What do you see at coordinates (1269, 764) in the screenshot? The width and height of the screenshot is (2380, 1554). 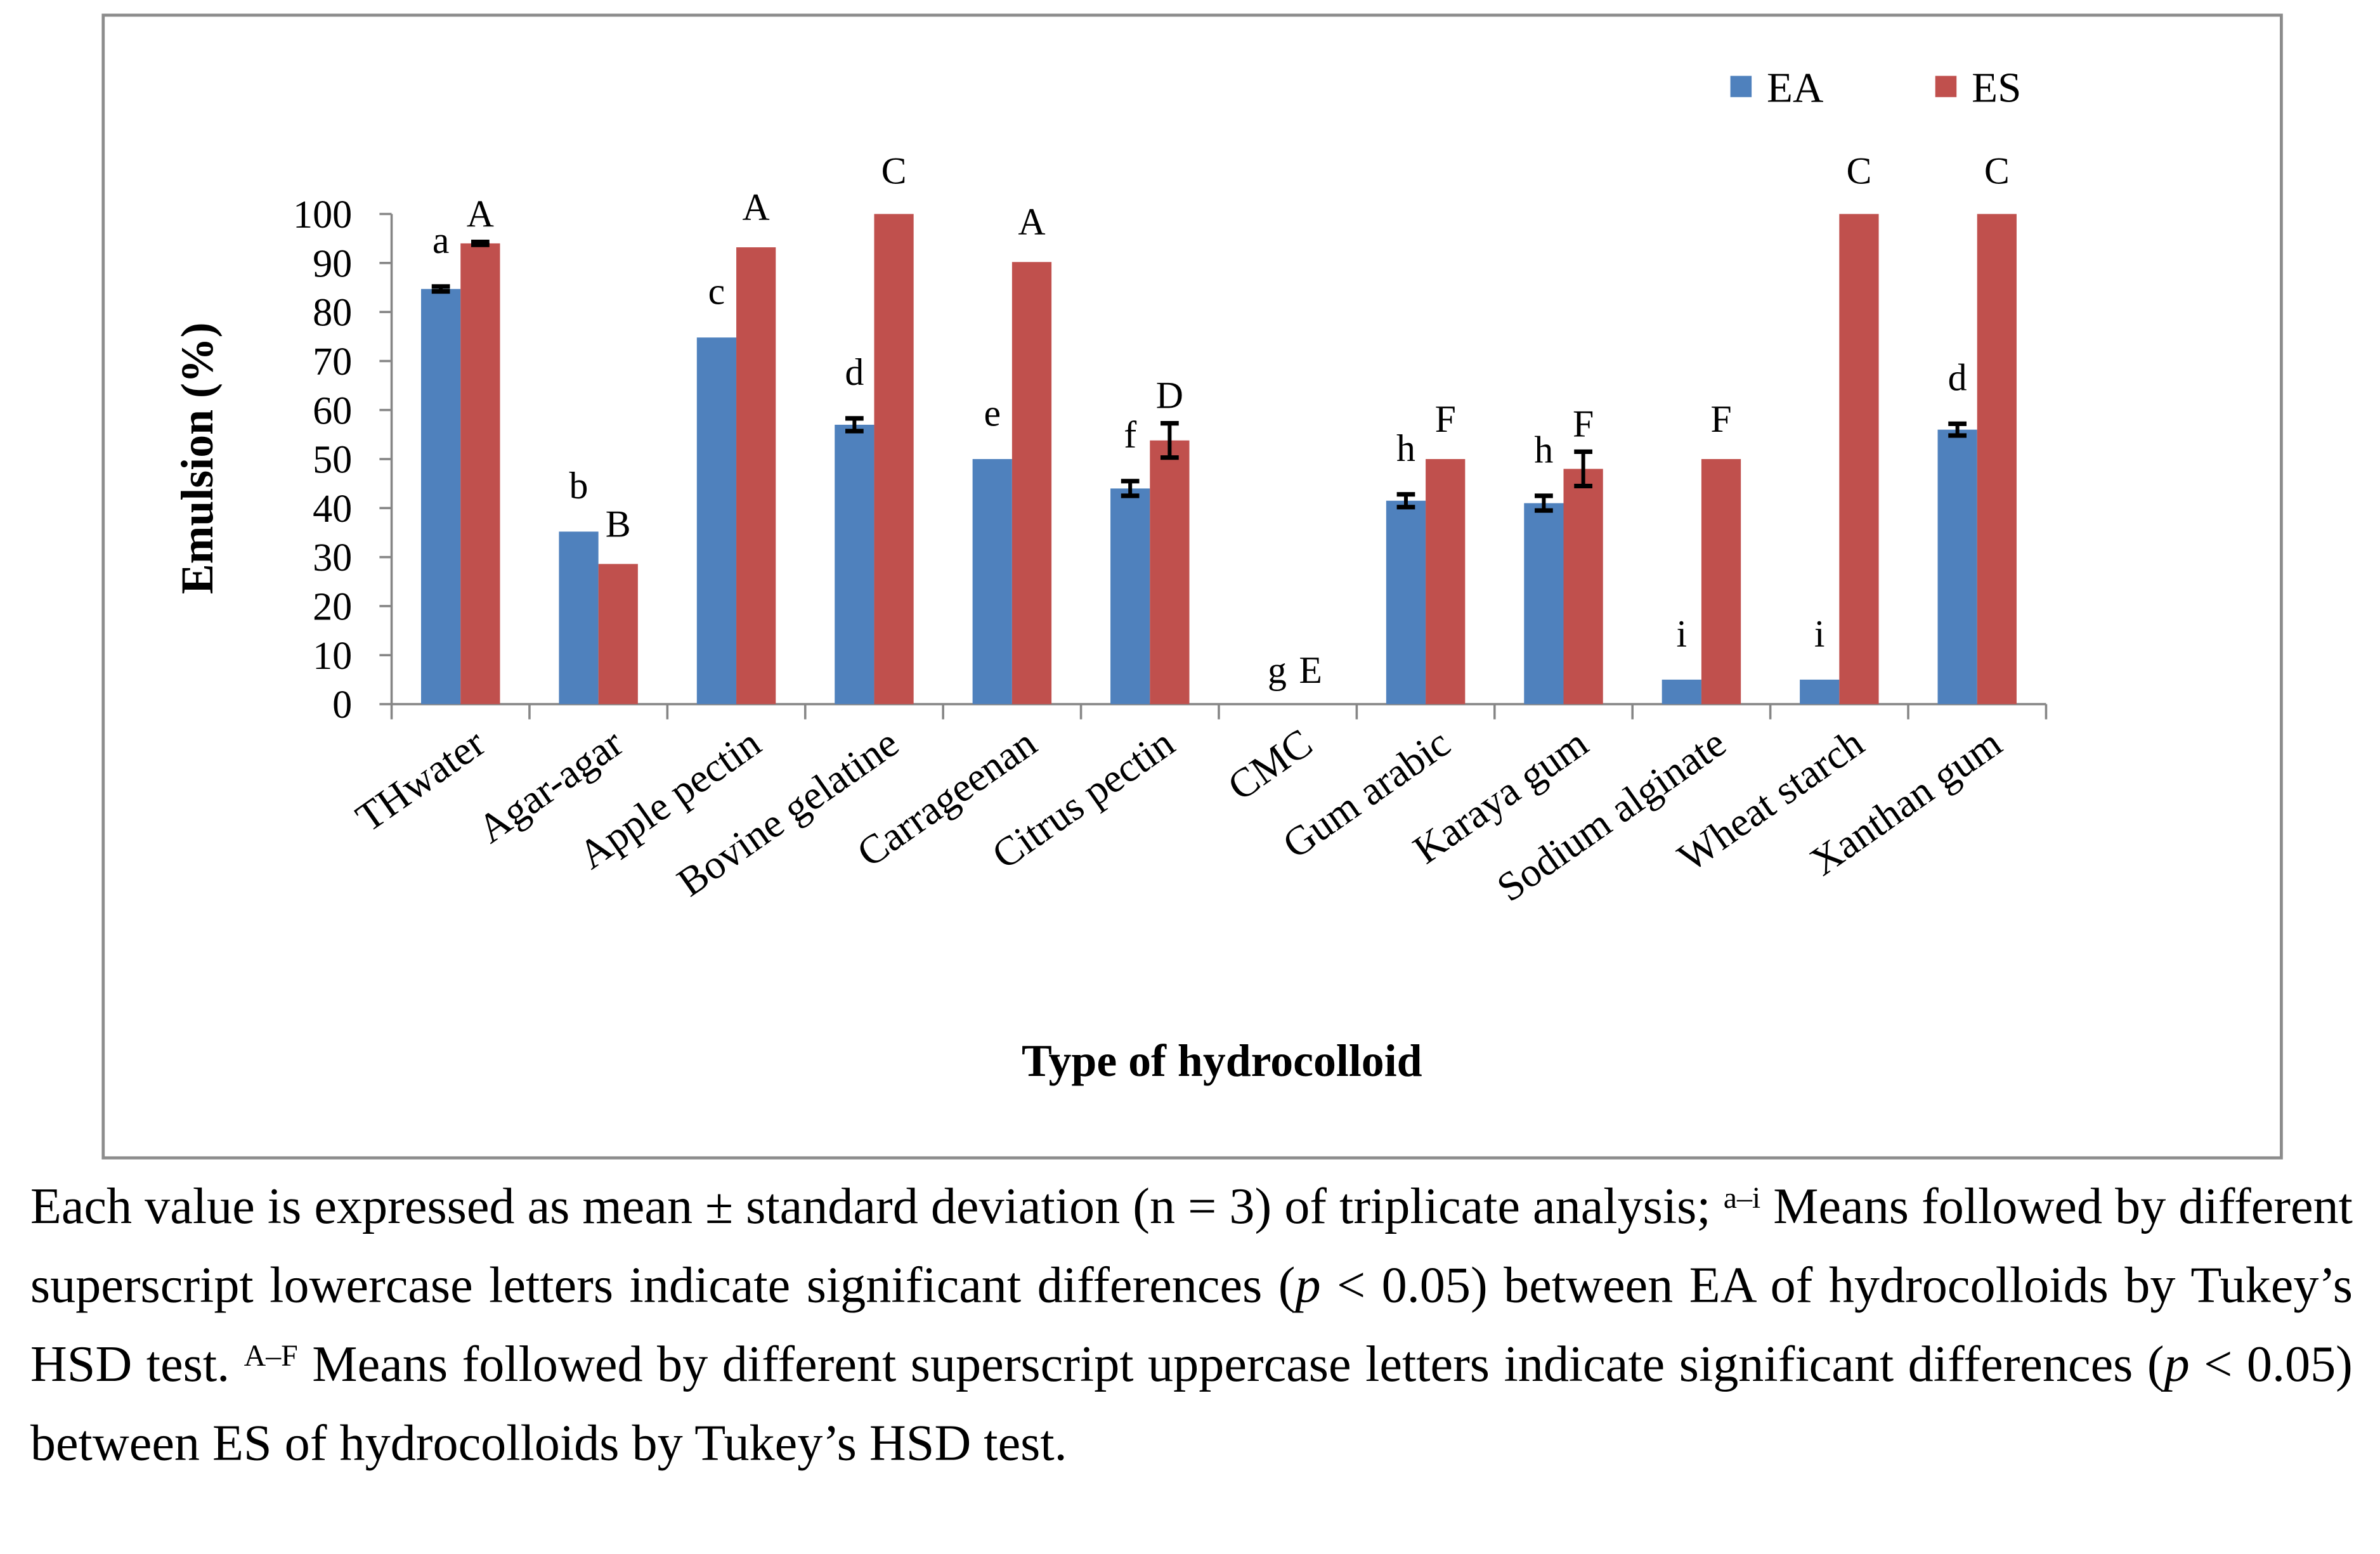 I see `x-tick-label: CMC` at bounding box center [1269, 764].